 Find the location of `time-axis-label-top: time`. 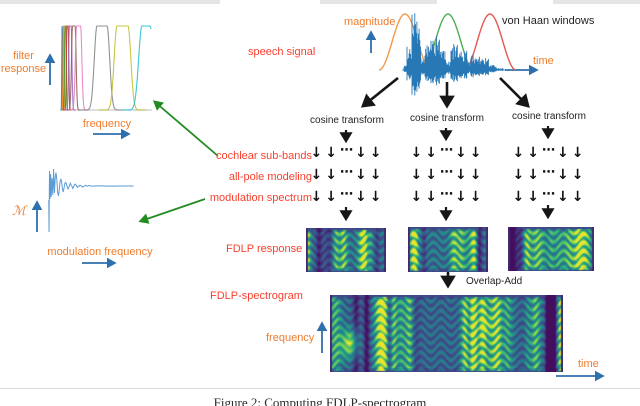

time-axis-label-top: time is located at coordinates (543, 61).